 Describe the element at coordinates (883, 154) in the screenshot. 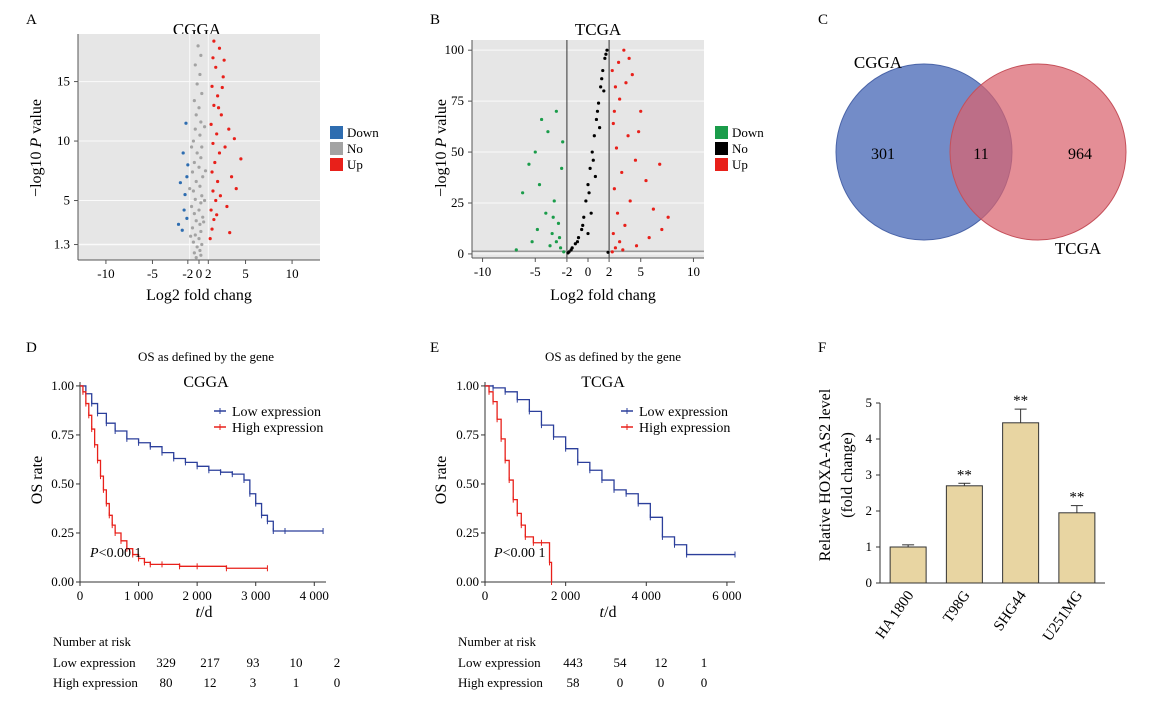

I see `venn-count-cgga-only: 301` at that location.